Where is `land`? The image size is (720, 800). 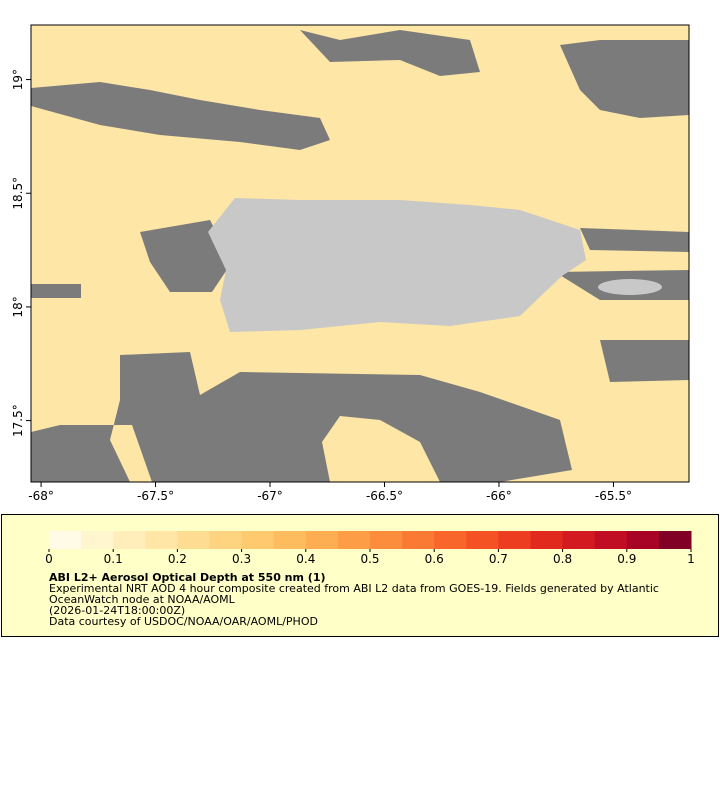
land is located at coordinates (397, 265).